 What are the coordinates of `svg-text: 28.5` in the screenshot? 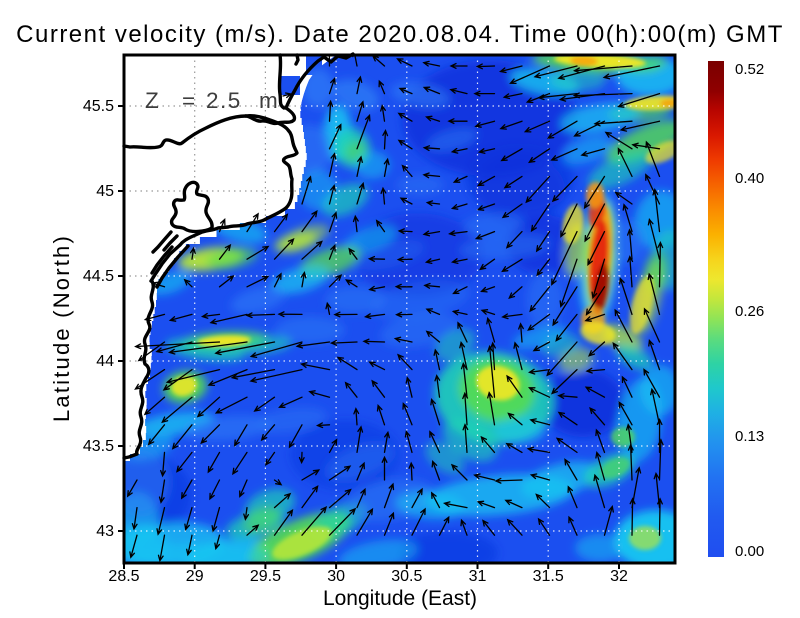 It's located at (123, 576).